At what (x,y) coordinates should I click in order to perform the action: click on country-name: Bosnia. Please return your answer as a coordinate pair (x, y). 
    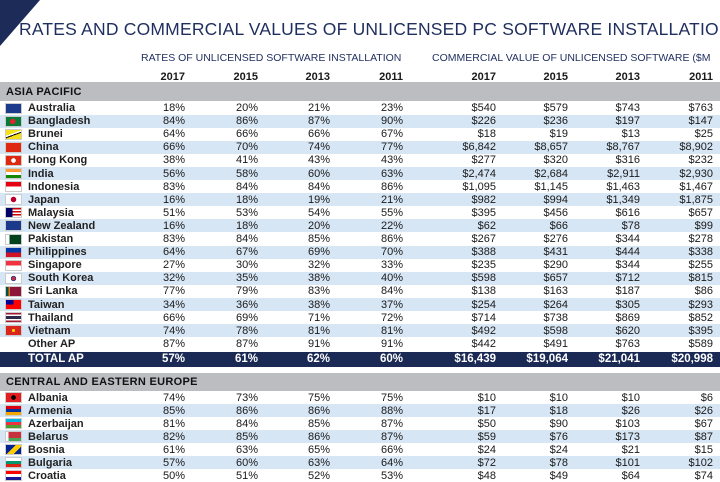
    Looking at the image, I should click on (46, 449).